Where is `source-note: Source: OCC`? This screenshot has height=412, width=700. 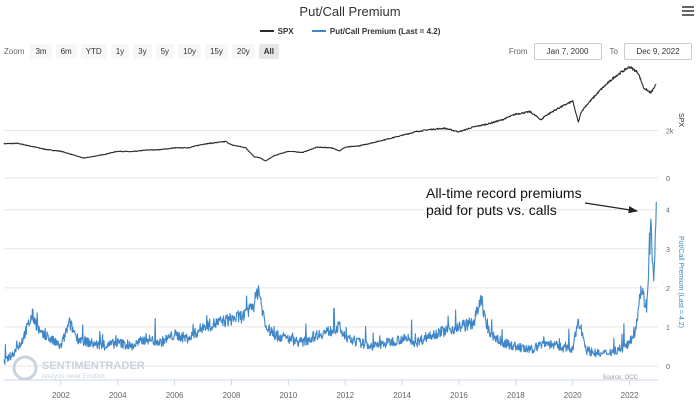
source-note: Source: OCC is located at coordinates (620, 378).